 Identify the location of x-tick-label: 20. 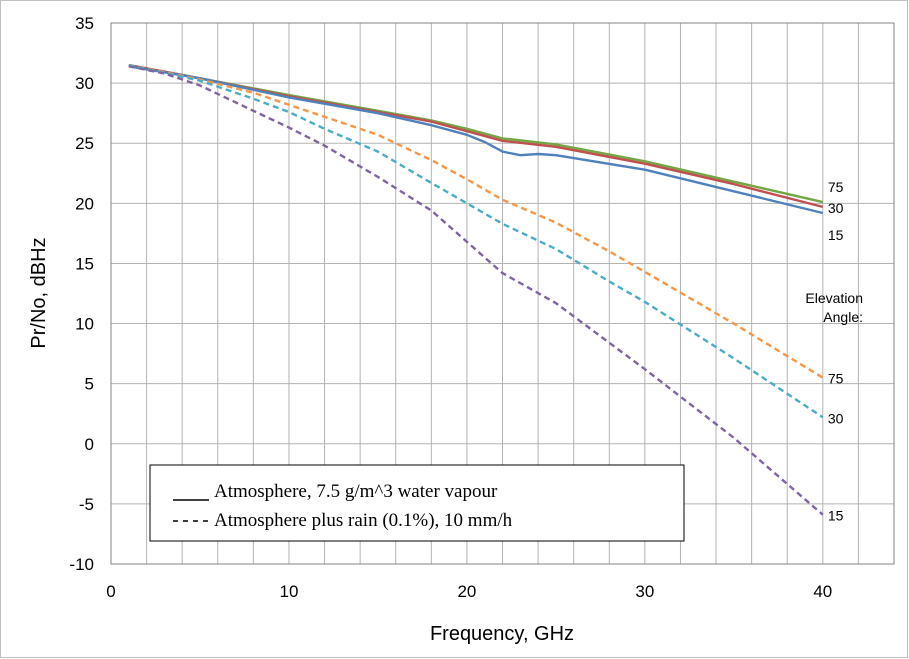
(466, 591).